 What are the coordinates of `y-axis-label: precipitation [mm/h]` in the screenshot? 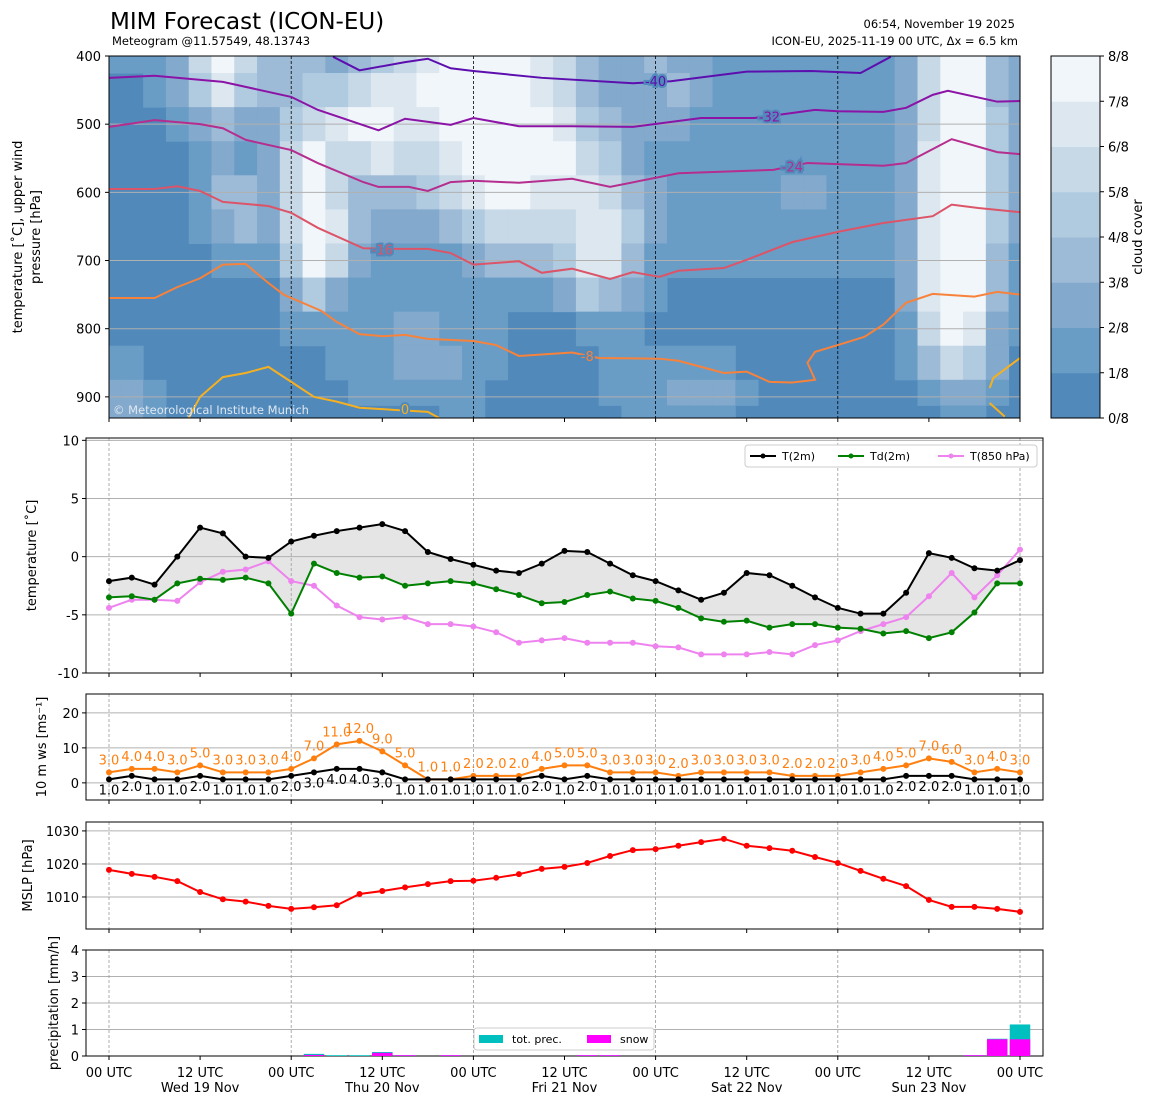 It's located at (54, 1003).